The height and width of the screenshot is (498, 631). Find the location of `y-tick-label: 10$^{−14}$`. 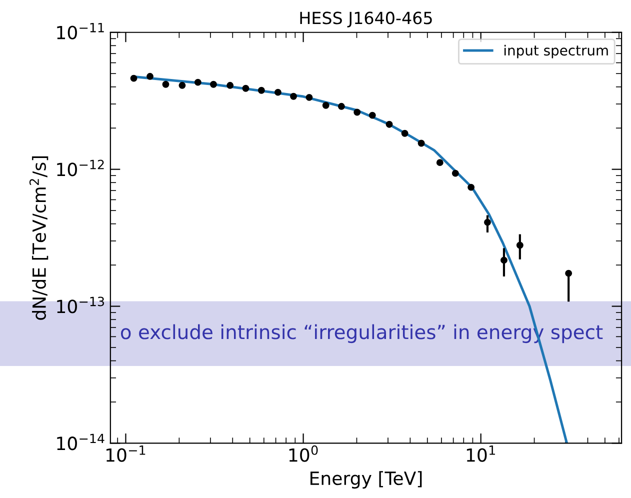

y-tick-label: 10$^{−14}$ is located at coordinates (80, 442).